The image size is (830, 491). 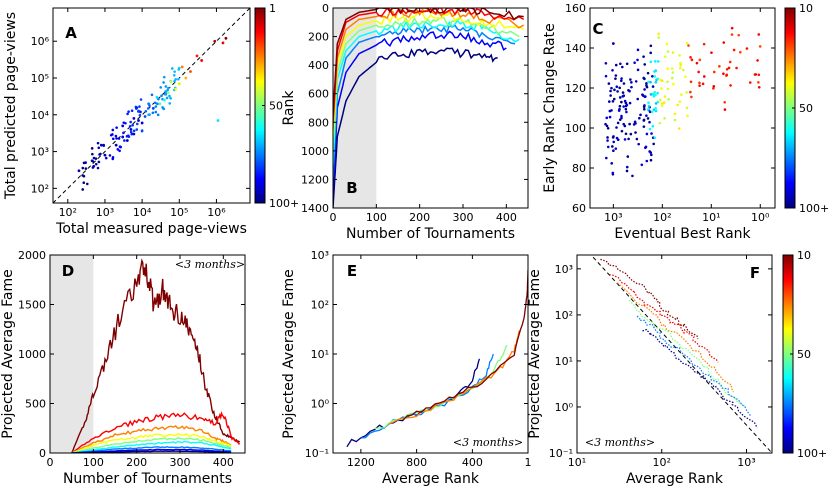 I want to click on x-tick-label: 200, so click(x=419, y=217).